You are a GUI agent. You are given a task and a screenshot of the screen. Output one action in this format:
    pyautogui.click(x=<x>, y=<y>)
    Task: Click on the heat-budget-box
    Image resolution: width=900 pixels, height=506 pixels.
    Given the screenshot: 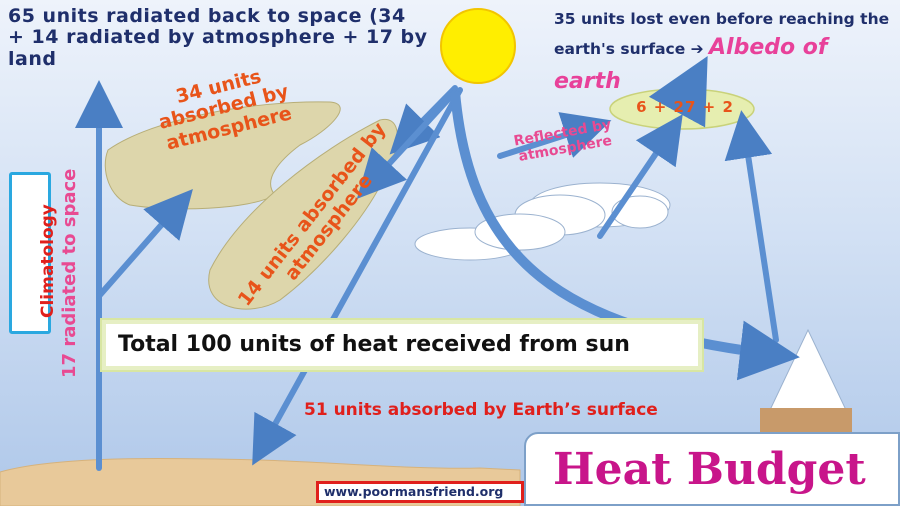 What is the action you would take?
    pyautogui.click(x=712, y=469)
    